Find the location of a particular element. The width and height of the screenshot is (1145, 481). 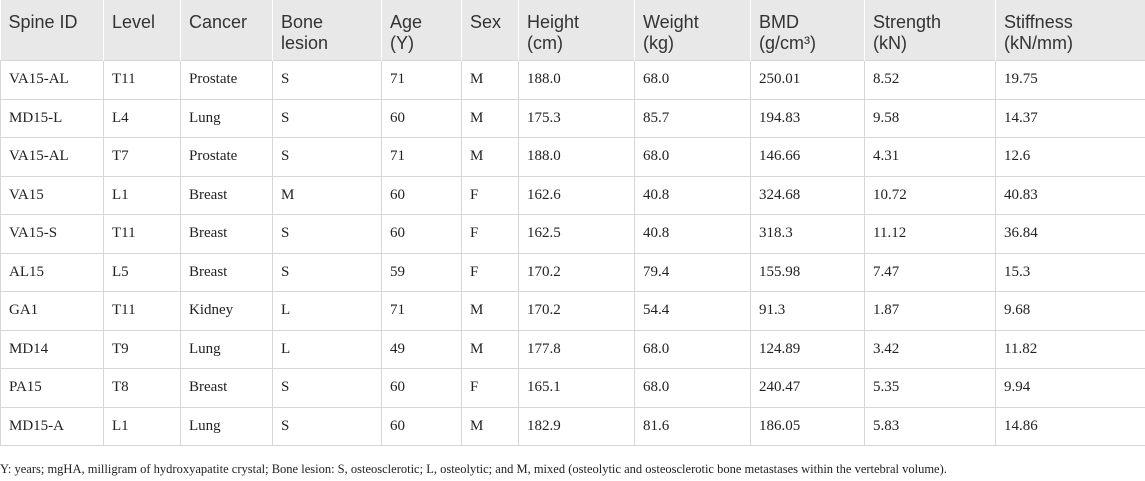

table-cell: 162.6 is located at coordinates (576, 195).